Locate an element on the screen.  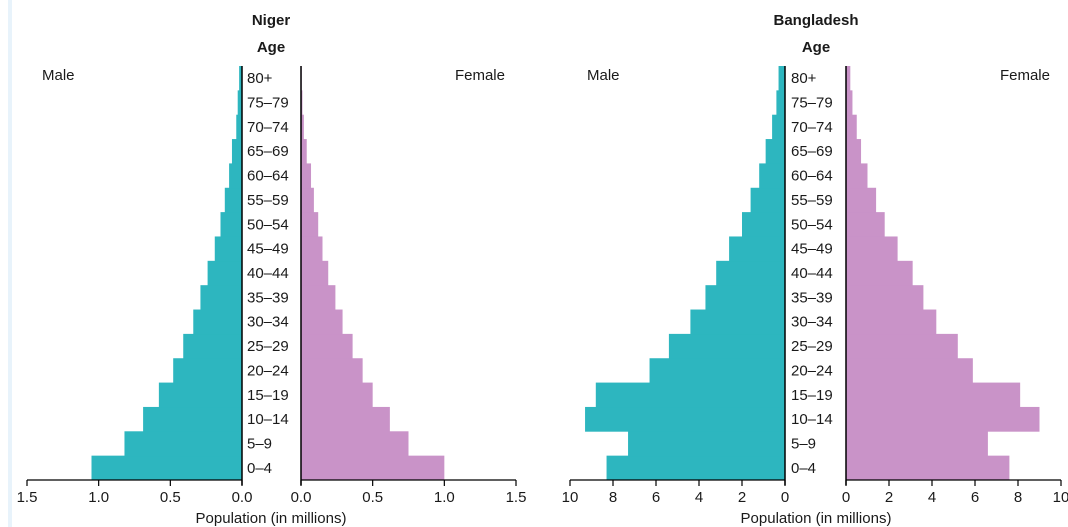
niger-male-tick-label: 0.5 is located at coordinates (170, 497).